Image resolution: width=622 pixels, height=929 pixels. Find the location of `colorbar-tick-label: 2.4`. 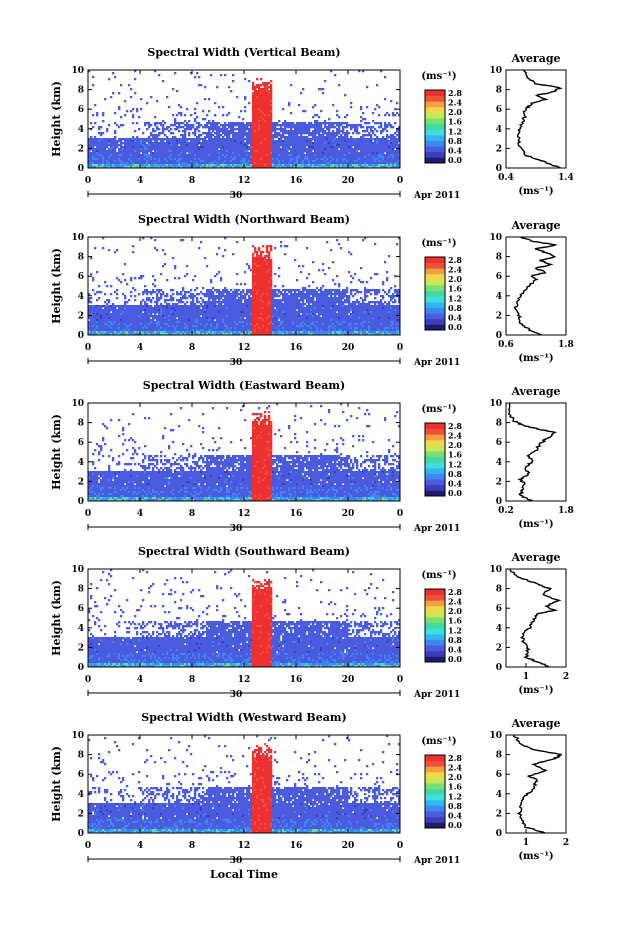

colorbar-tick-label: 2.4 is located at coordinates (455, 103).